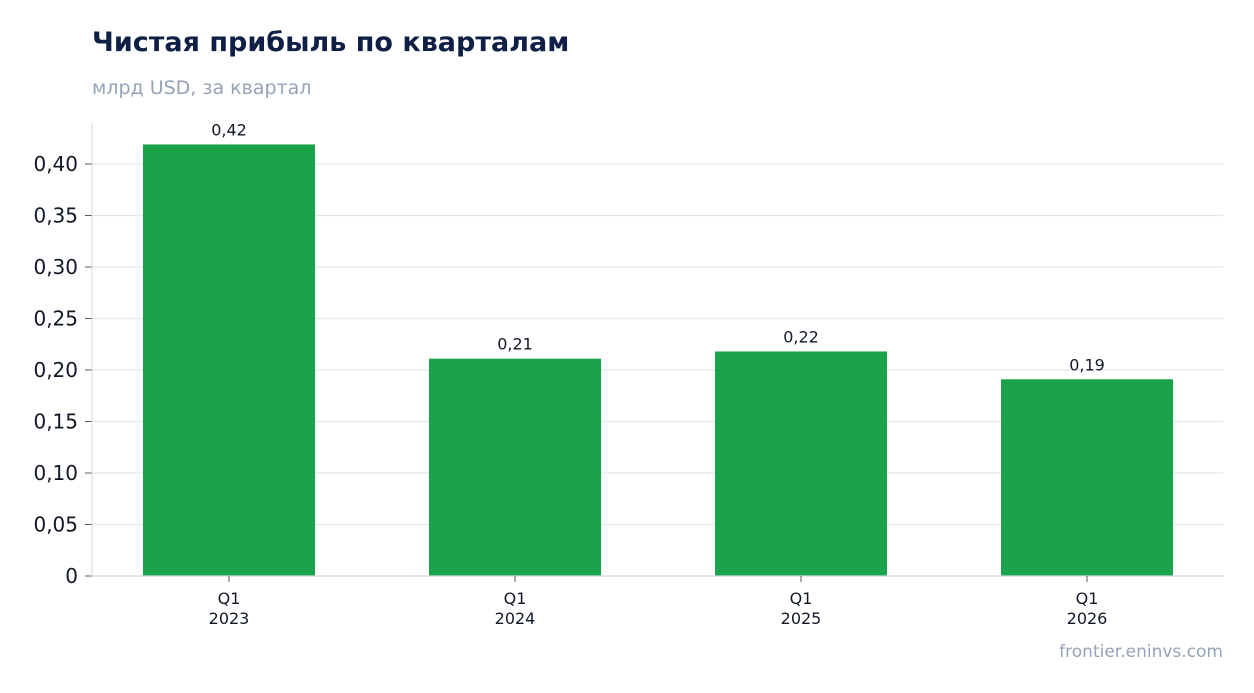  I want to click on chart-title: Чистая прибыль по кварталам, so click(331, 42).